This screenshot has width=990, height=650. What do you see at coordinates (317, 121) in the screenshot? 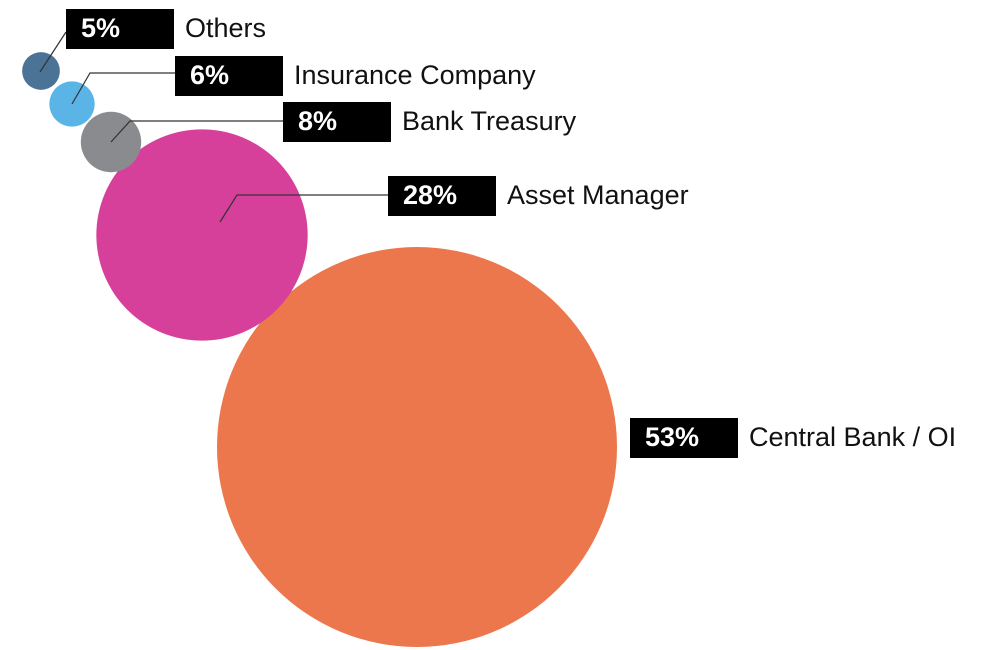
I see `value-label: 8%` at bounding box center [317, 121].